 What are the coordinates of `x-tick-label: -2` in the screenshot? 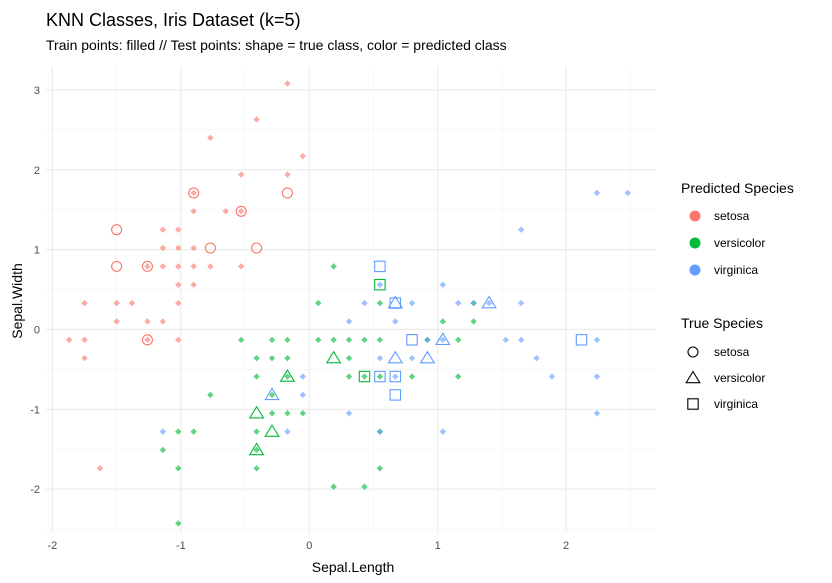 It's located at (53, 546).